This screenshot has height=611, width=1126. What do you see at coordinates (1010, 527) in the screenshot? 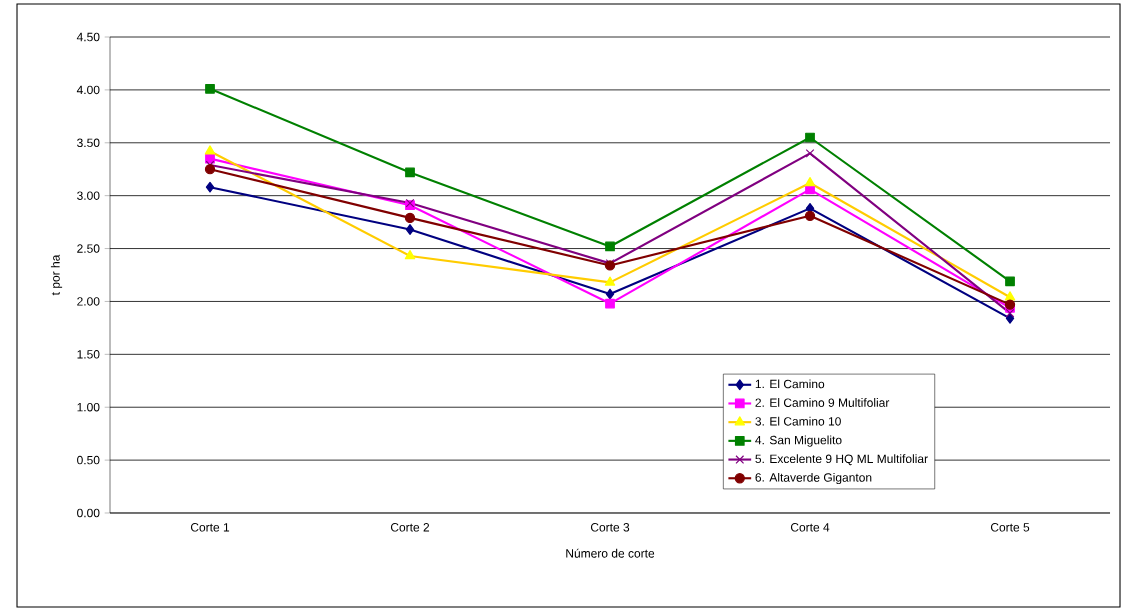
I see `x-tick-label: Corte 5` at bounding box center [1010, 527].